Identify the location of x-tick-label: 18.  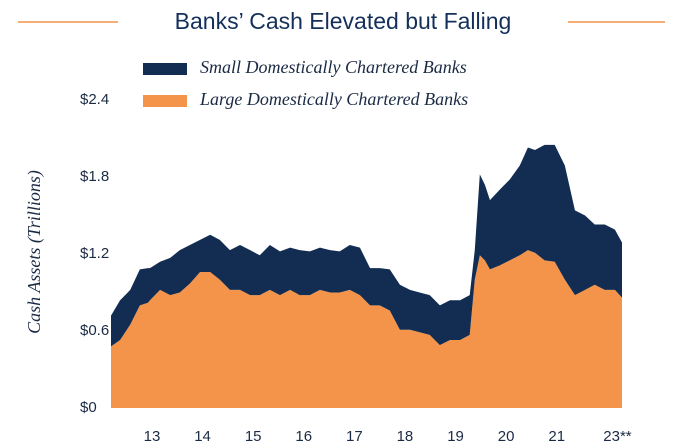
(405, 436).